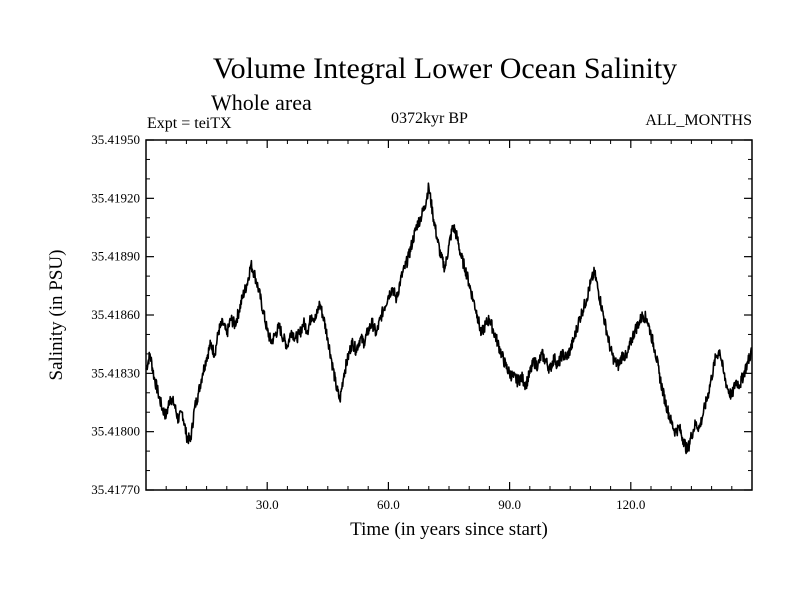  Describe the element at coordinates (449, 529) in the screenshot. I see `x-axis-label: Time (in years since start)` at that location.